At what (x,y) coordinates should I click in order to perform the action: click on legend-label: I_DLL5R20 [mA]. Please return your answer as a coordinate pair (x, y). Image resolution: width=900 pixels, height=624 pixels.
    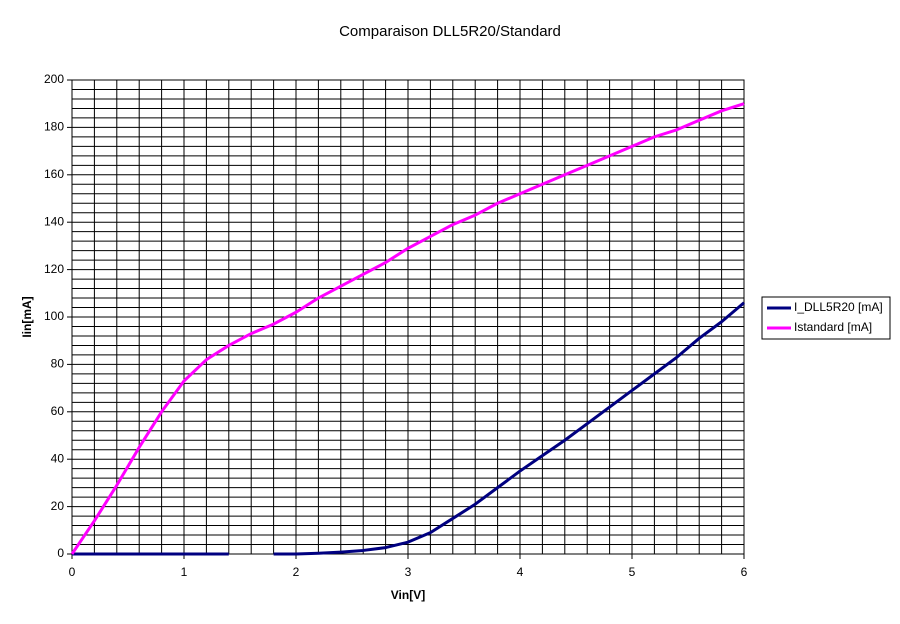
    Looking at the image, I should click on (838, 307).